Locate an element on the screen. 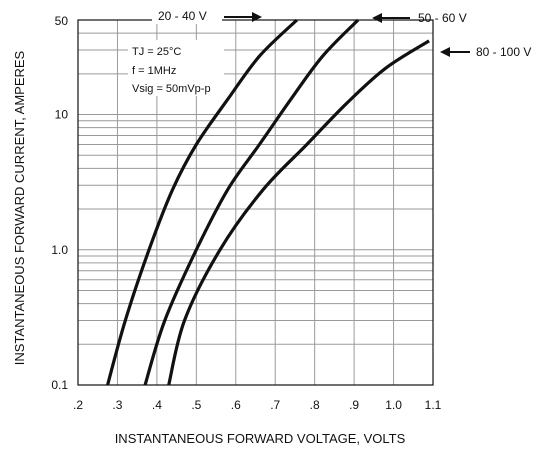 The height and width of the screenshot is (462, 558). x-tick-label: .9 is located at coordinates (354, 405).